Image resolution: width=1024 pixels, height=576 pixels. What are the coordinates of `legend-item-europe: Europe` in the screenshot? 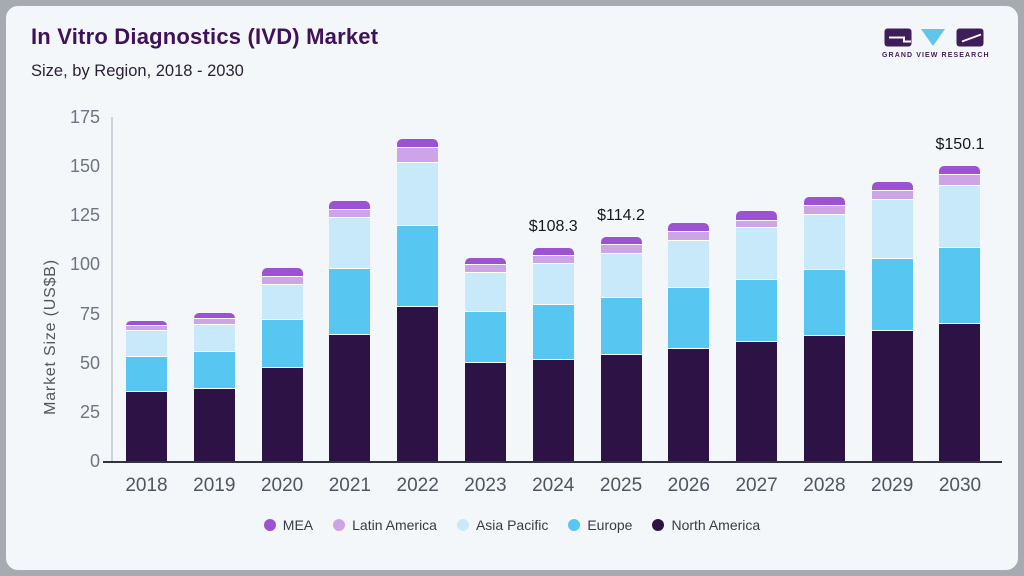 It's located at (600, 525).